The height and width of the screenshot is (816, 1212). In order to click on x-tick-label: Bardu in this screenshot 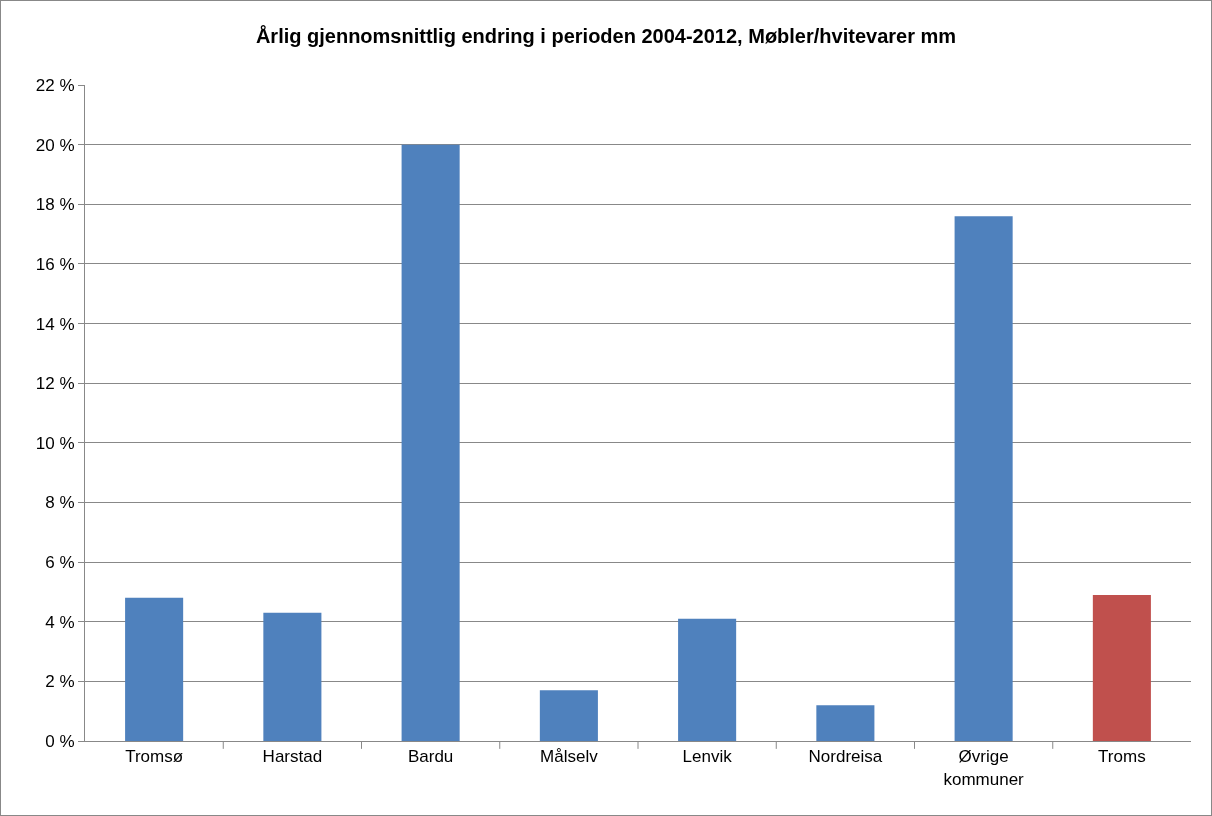, I will do `click(430, 757)`.